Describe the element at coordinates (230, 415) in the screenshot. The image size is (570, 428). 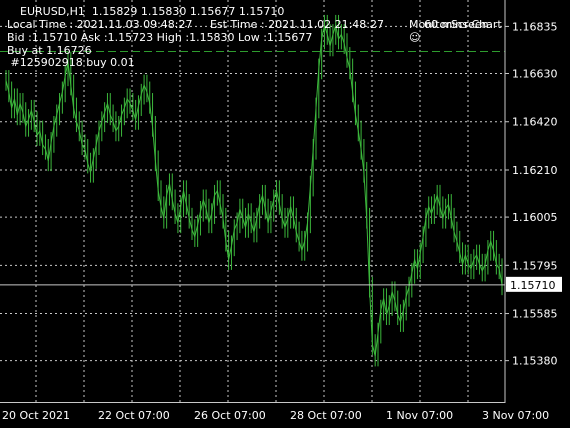
I see `x-tick-label: 26 Oct 07:00` at that location.